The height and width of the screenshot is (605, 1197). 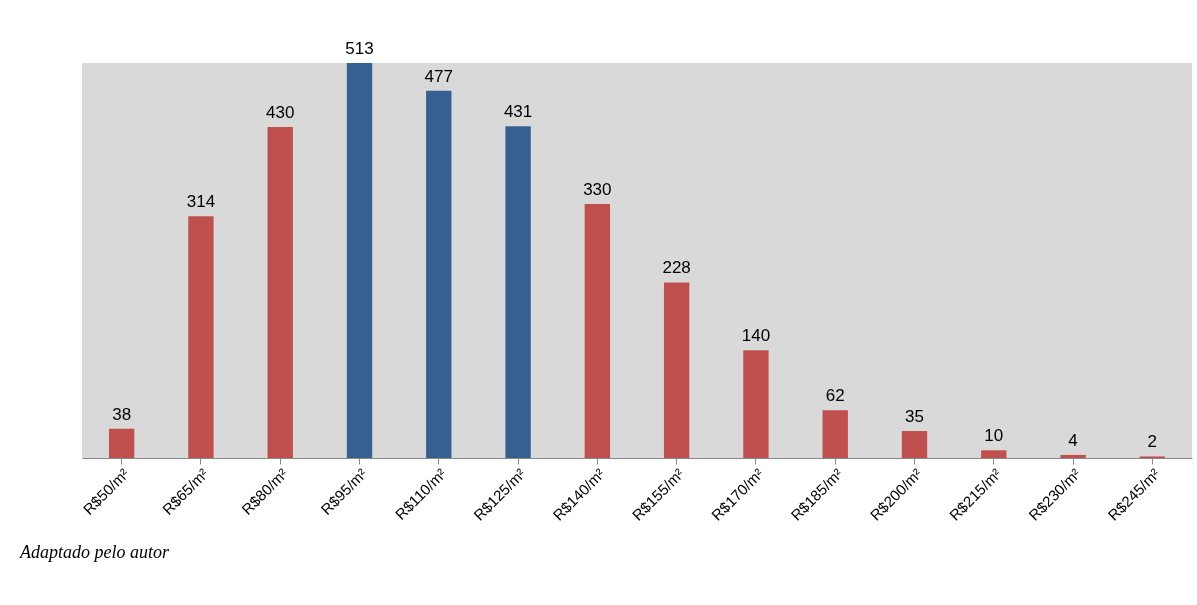 I want to click on data-label: 330, so click(x=597, y=189).